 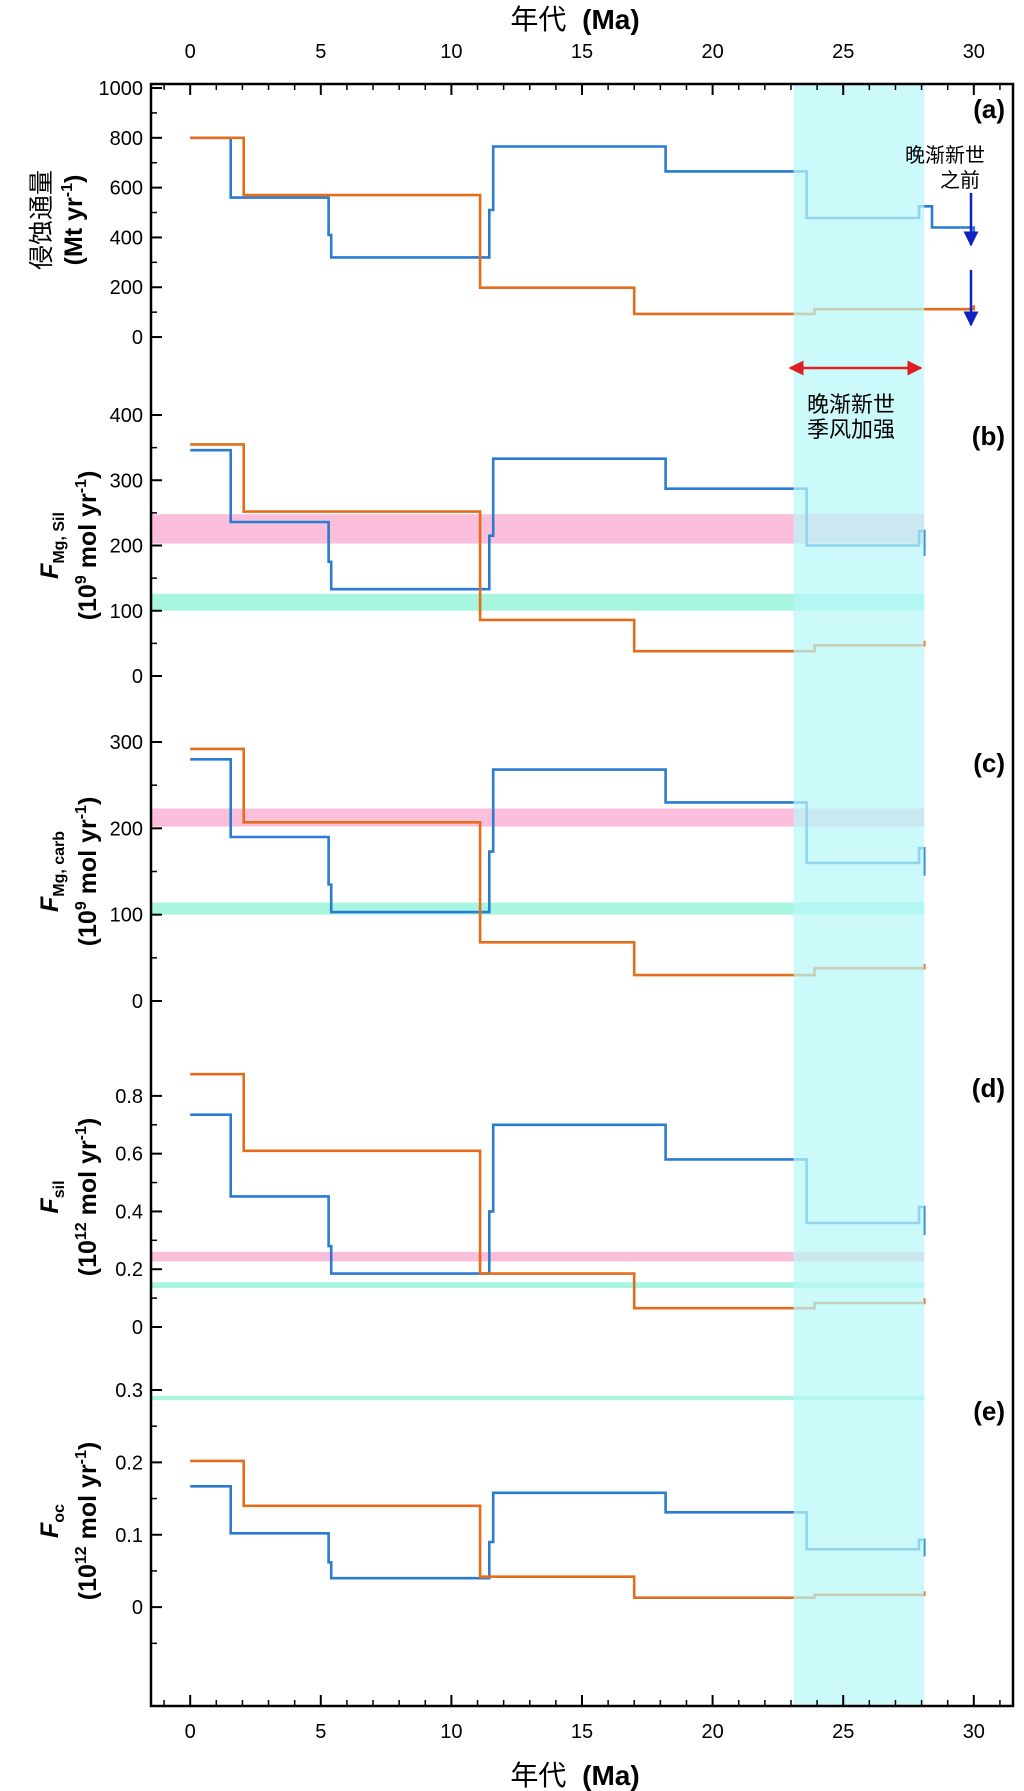 I want to click on x-tick-label-bottom: 5, so click(x=320, y=1732).